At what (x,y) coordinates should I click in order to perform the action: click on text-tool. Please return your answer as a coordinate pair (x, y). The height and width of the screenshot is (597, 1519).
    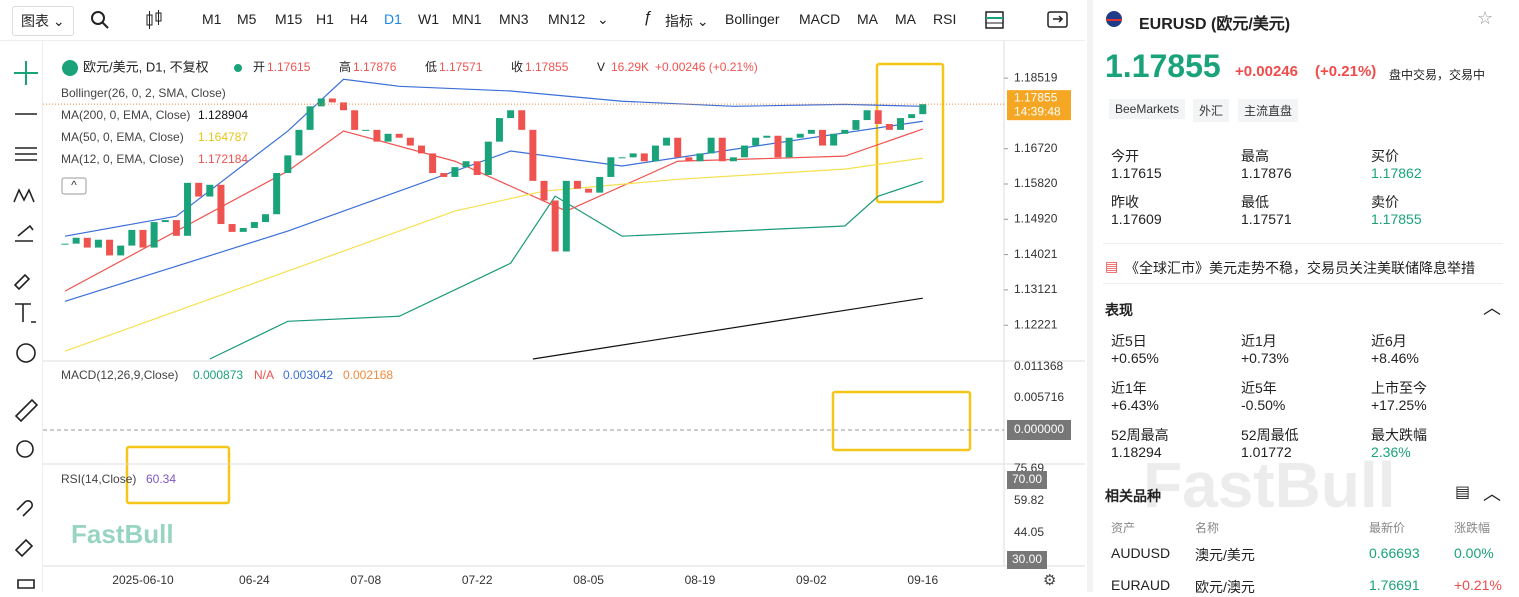
    Looking at the image, I should click on (25, 313).